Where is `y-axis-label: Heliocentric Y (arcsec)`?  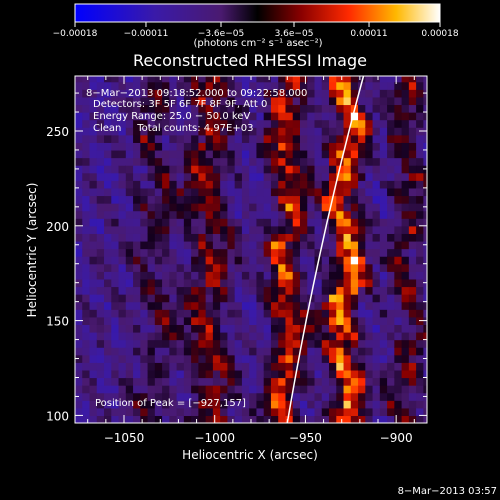
y-axis-label: Heliocentric Y (arcsec) is located at coordinates (32, 250).